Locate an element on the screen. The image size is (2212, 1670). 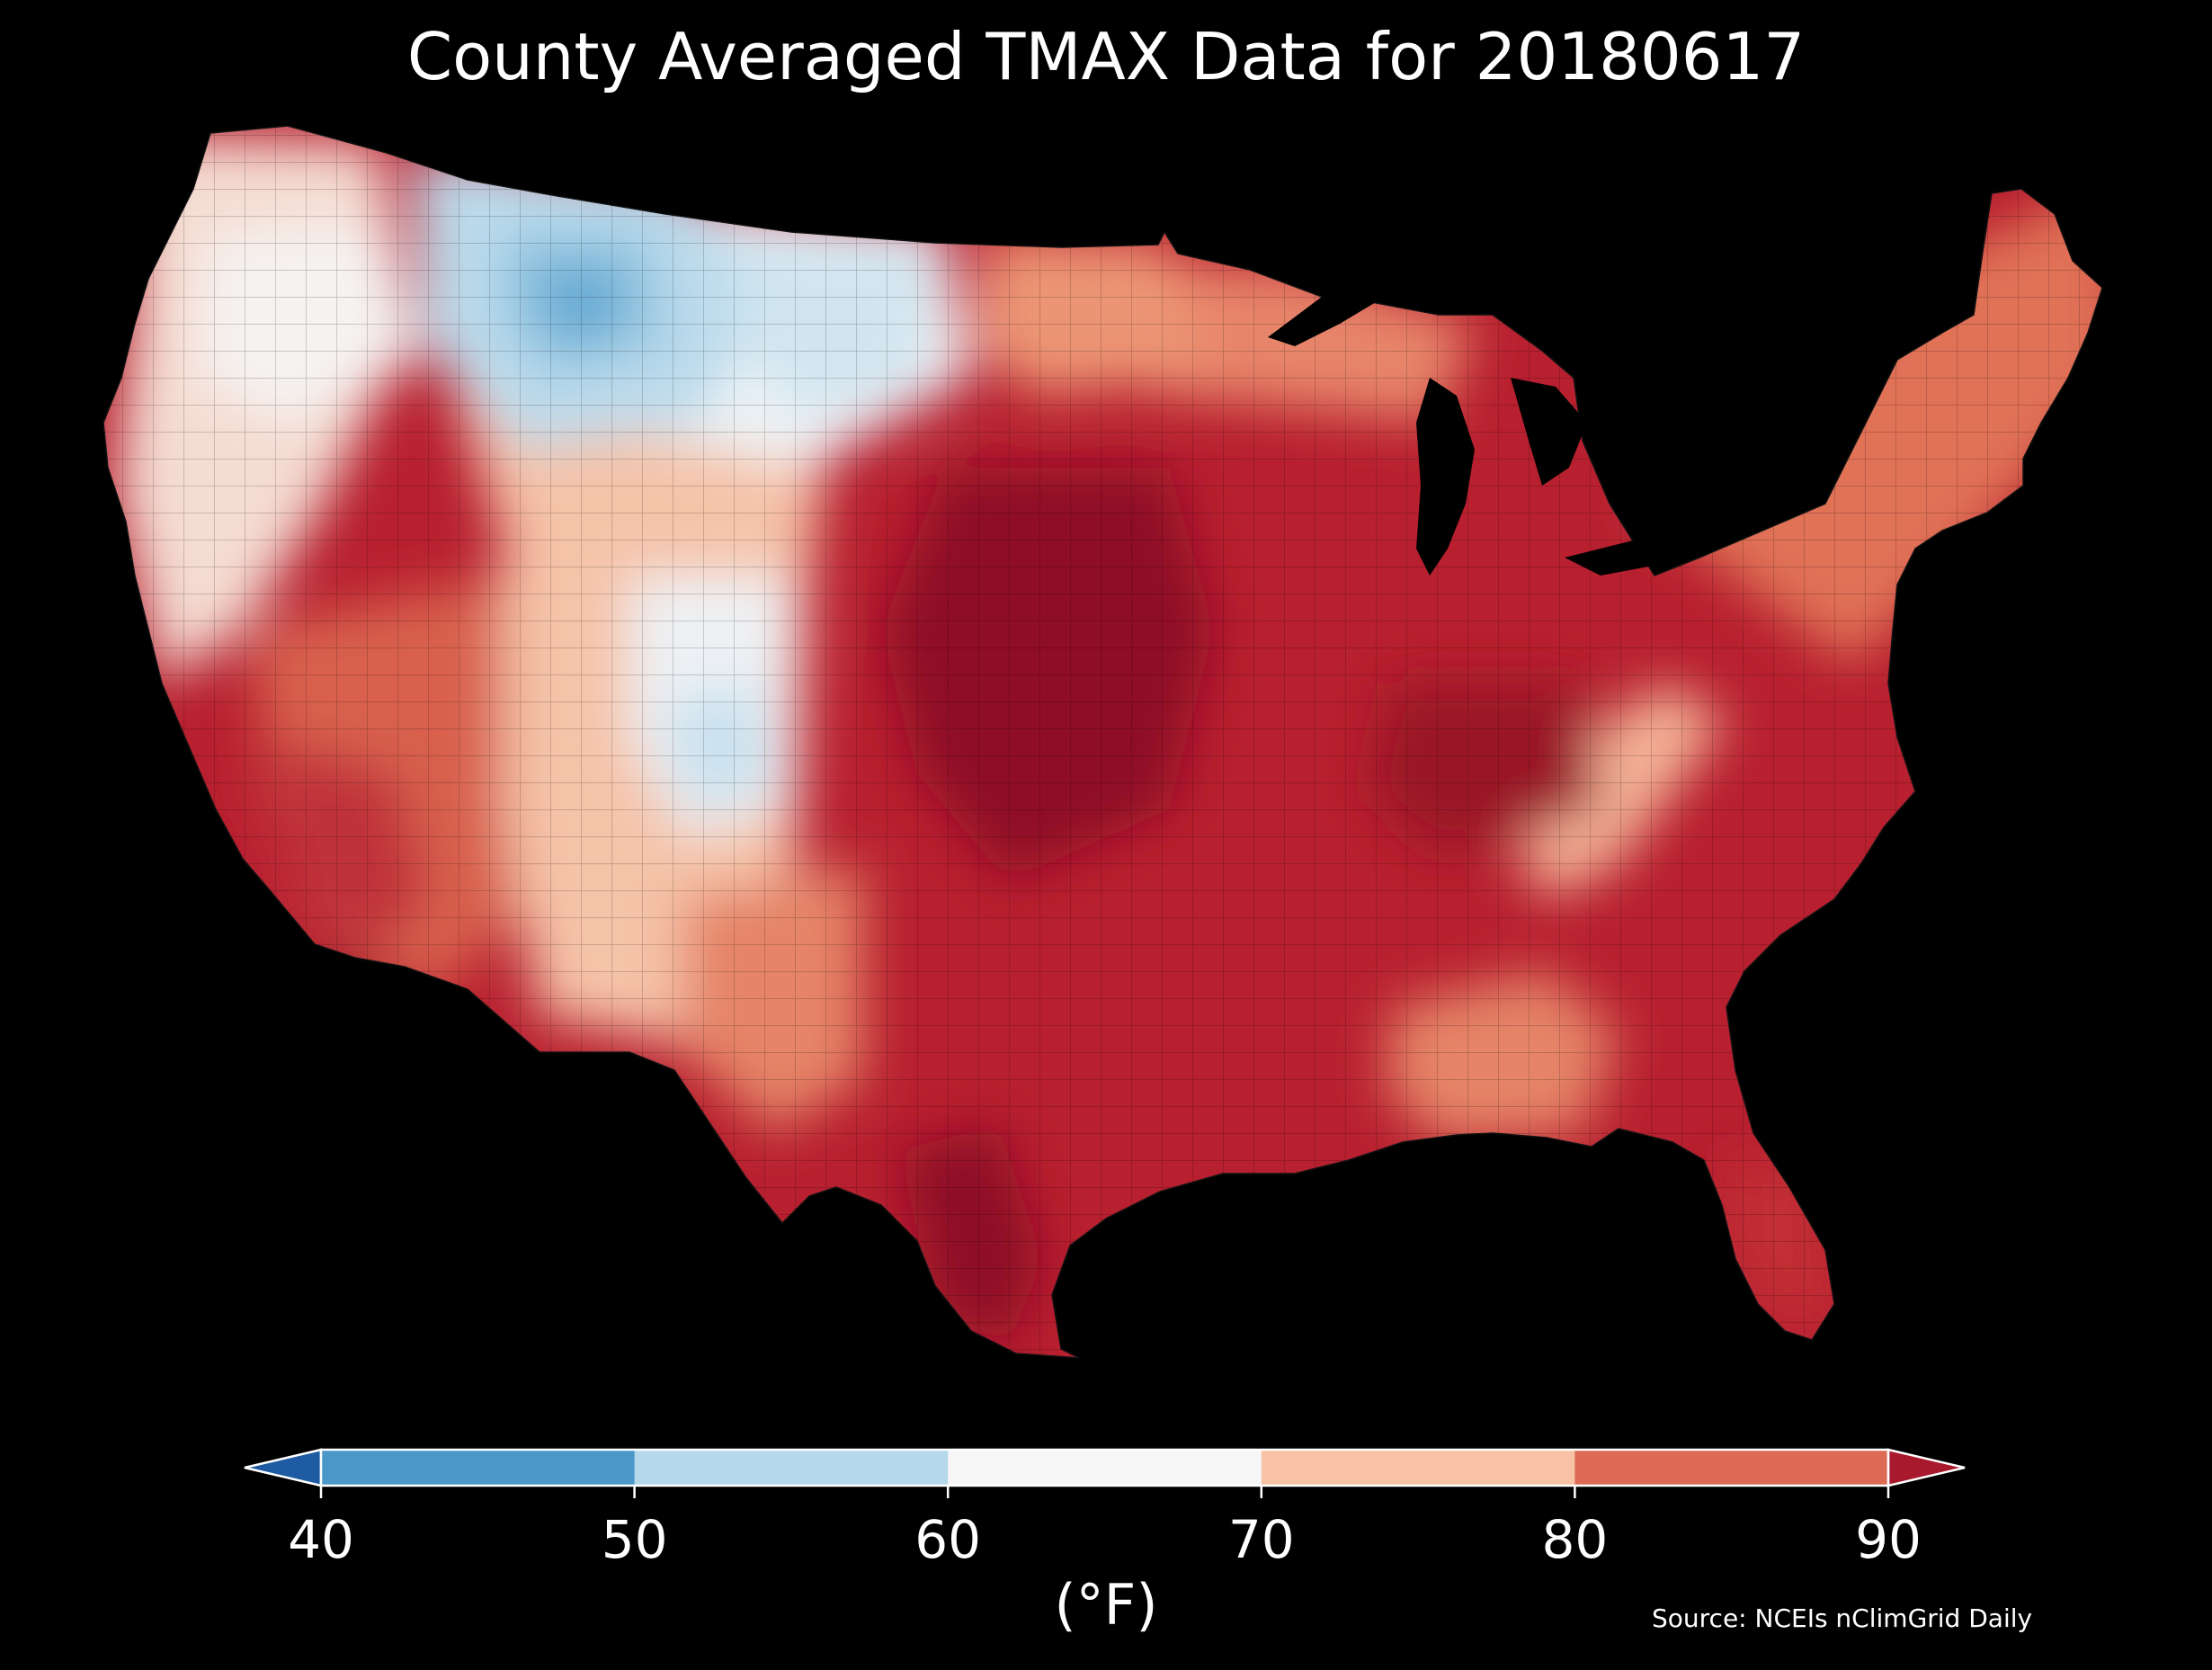
colorbar-extend-high is located at coordinates (1926, 1467).